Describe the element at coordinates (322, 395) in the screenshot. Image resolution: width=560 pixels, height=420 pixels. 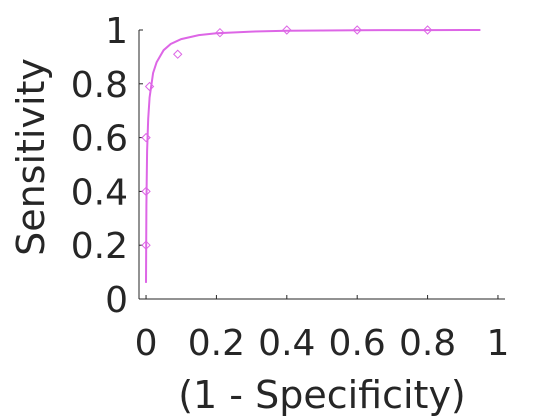
I see `x-axis-label: (1 - Specificity)` at that location.